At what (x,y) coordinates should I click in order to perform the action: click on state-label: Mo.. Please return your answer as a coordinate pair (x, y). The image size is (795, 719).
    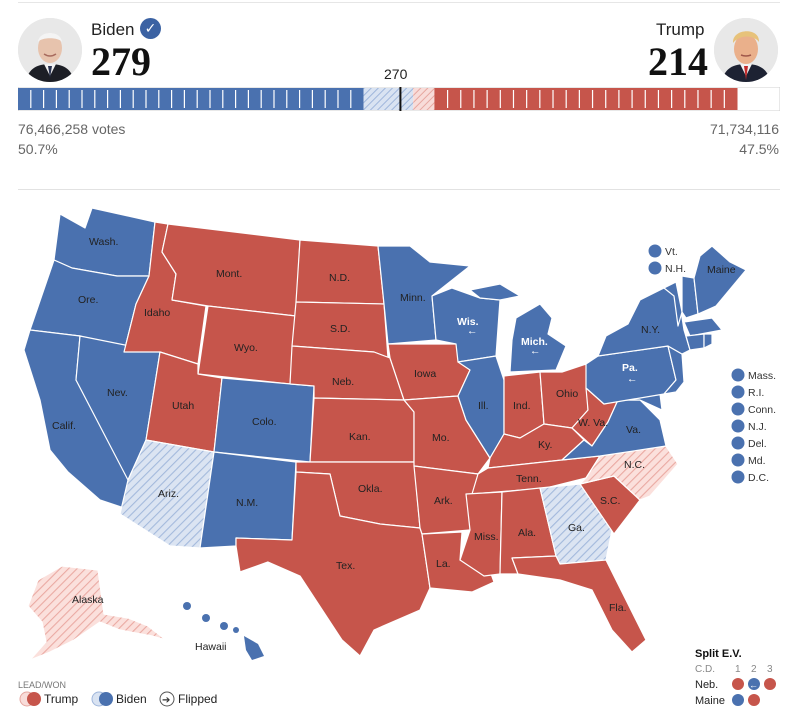
    Looking at the image, I should click on (441, 438).